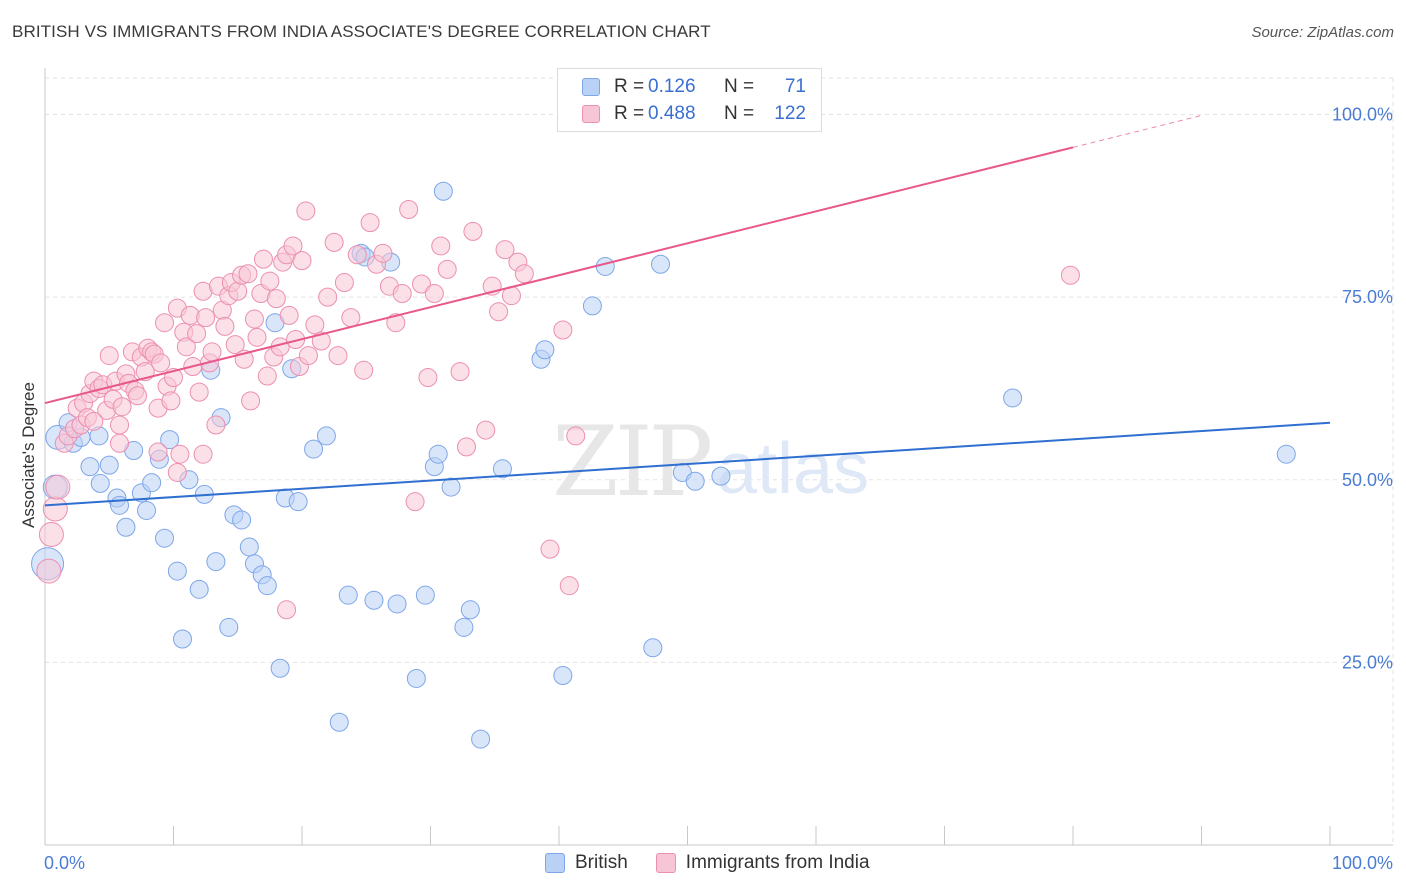 The height and width of the screenshot is (892, 1406). Describe the element at coordinates (777, 862) in the screenshot. I see `legend-label-india: Immigrants from India` at that location.